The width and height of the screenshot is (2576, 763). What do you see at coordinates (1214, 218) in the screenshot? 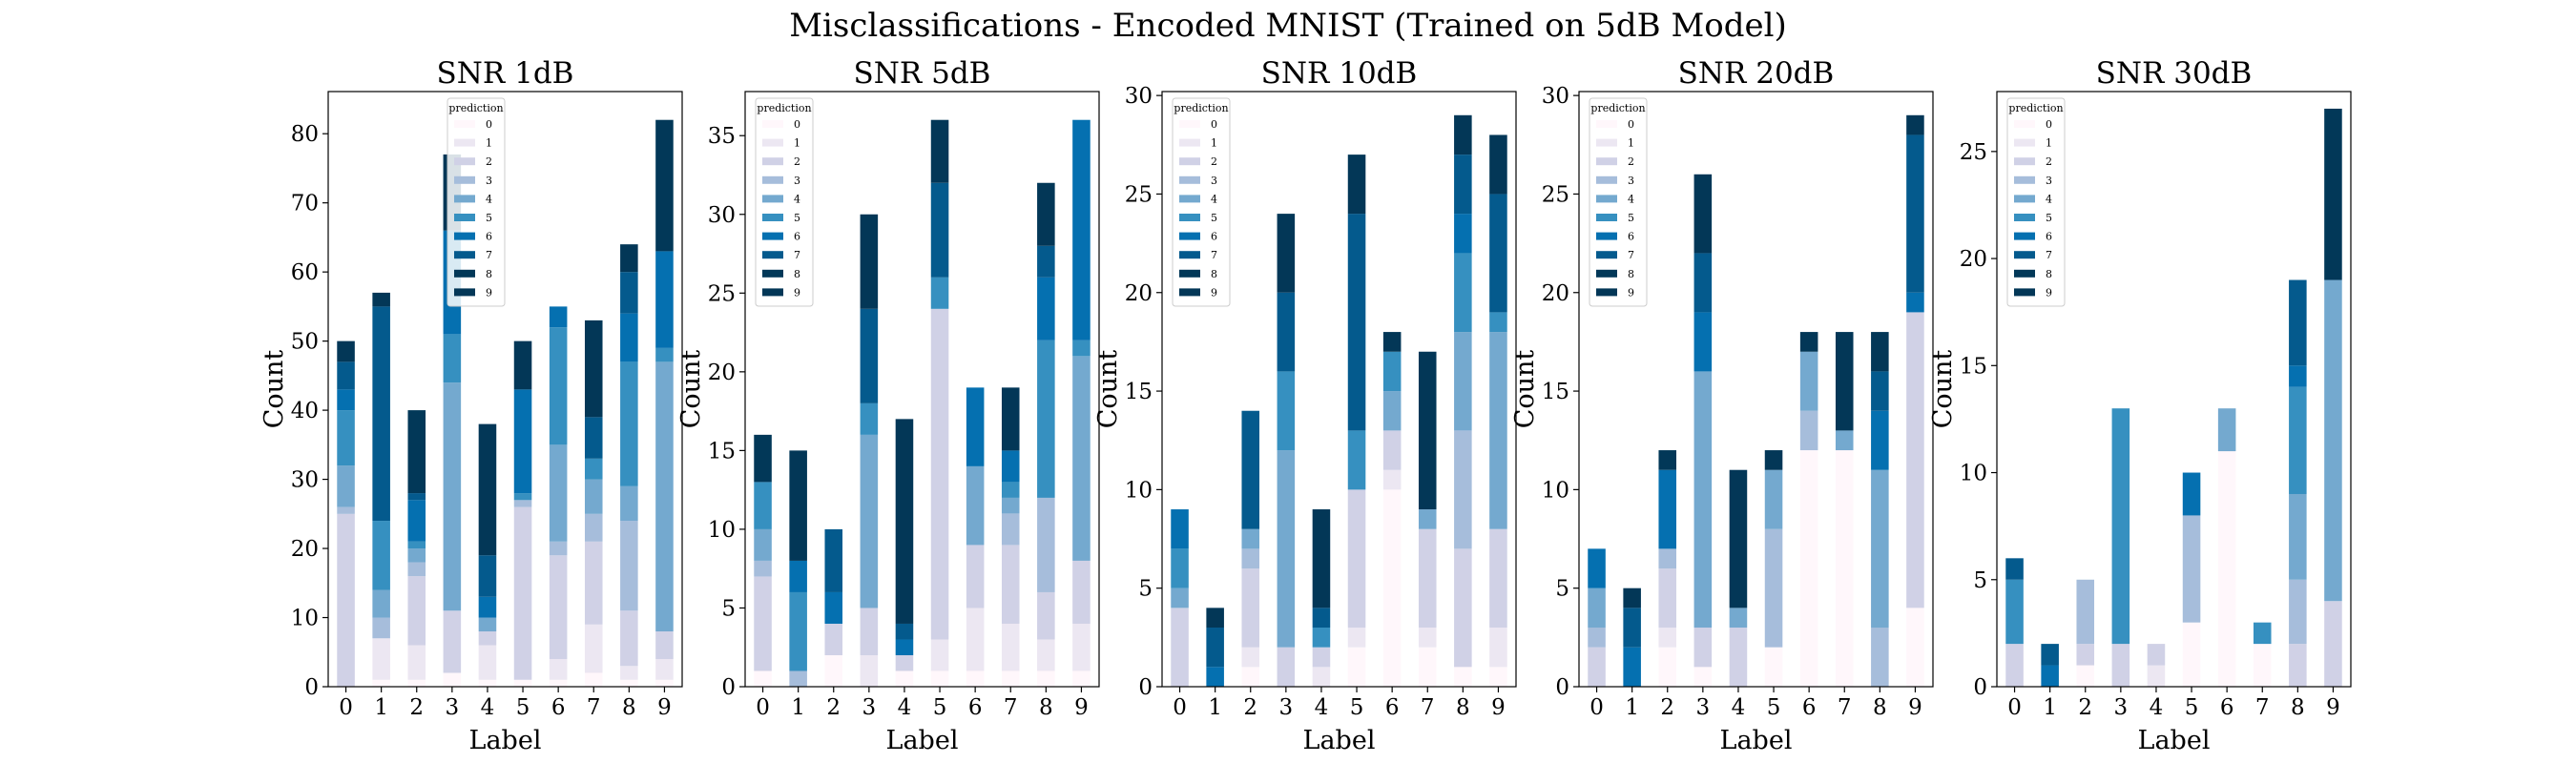
I see `legend-label: 5` at bounding box center [1214, 218].